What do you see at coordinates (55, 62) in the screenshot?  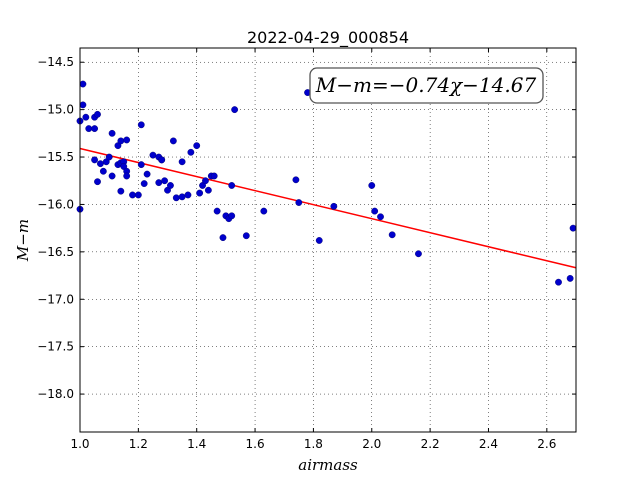 I see `y-tick-label: −14.5` at bounding box center [55, 62].